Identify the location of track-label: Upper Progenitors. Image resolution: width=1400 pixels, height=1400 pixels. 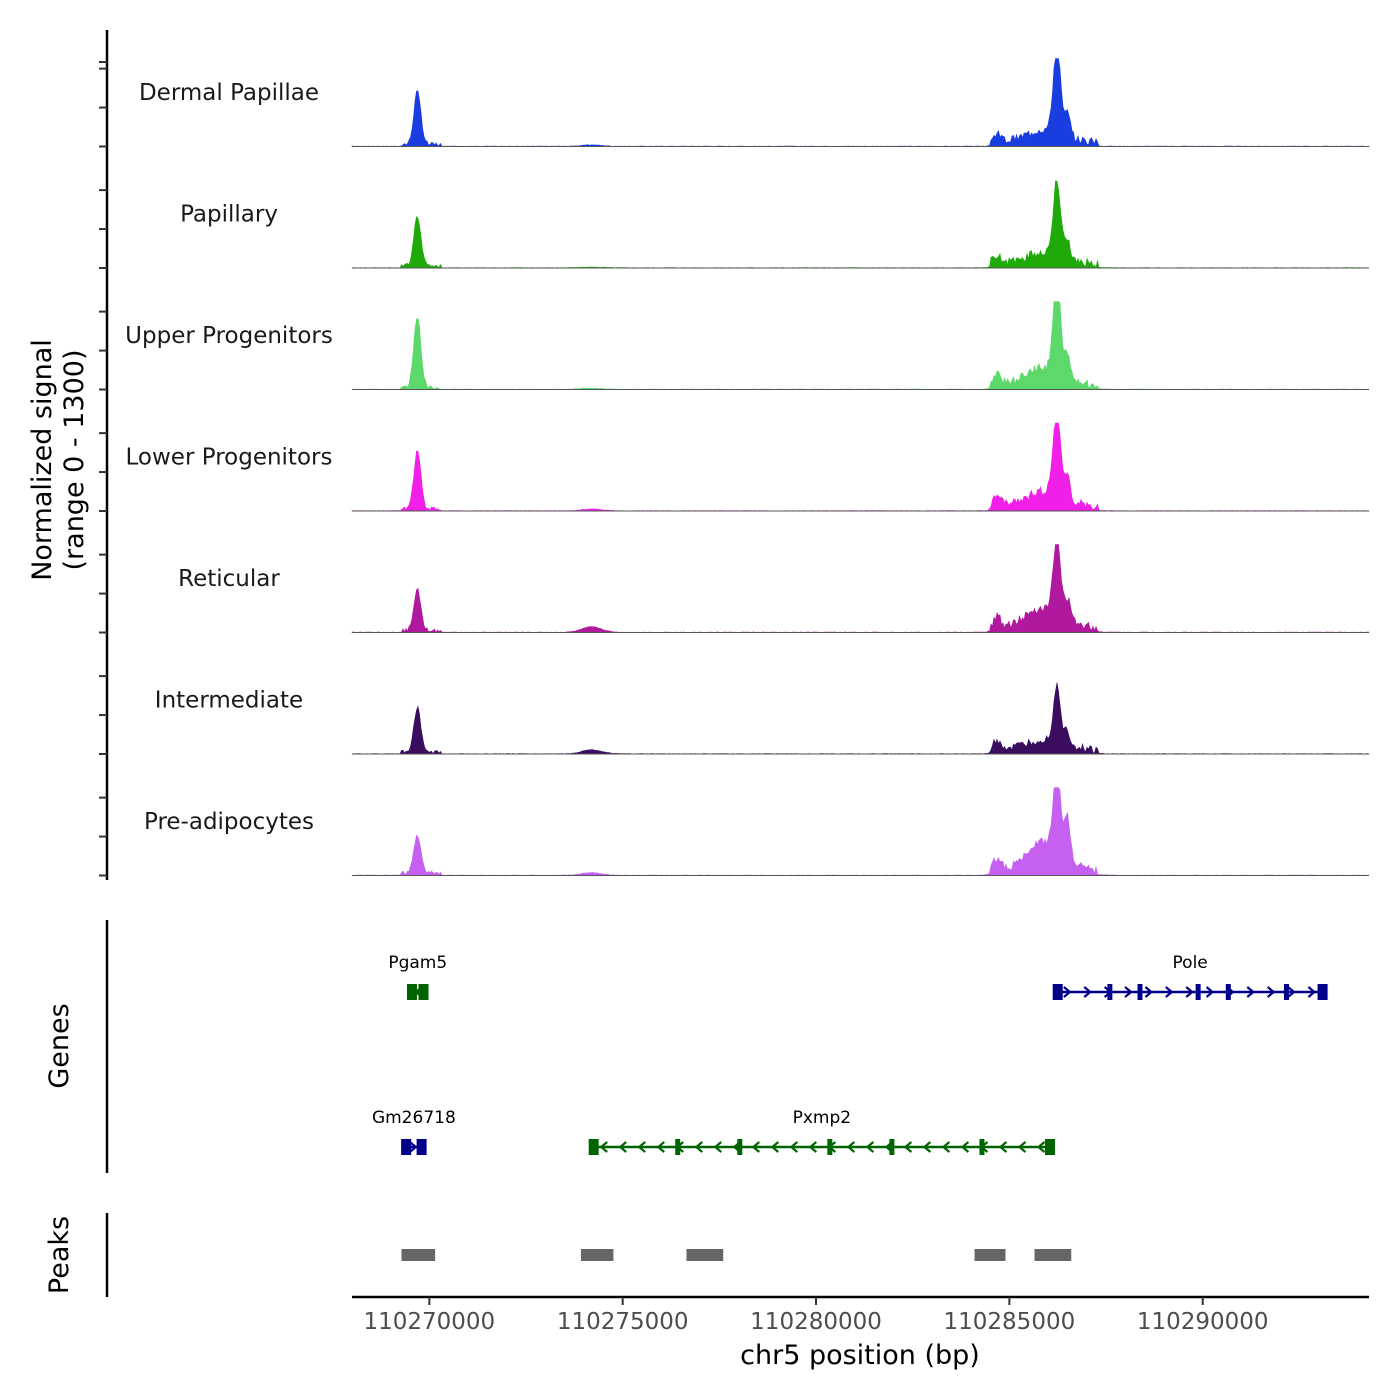
(229, 336).